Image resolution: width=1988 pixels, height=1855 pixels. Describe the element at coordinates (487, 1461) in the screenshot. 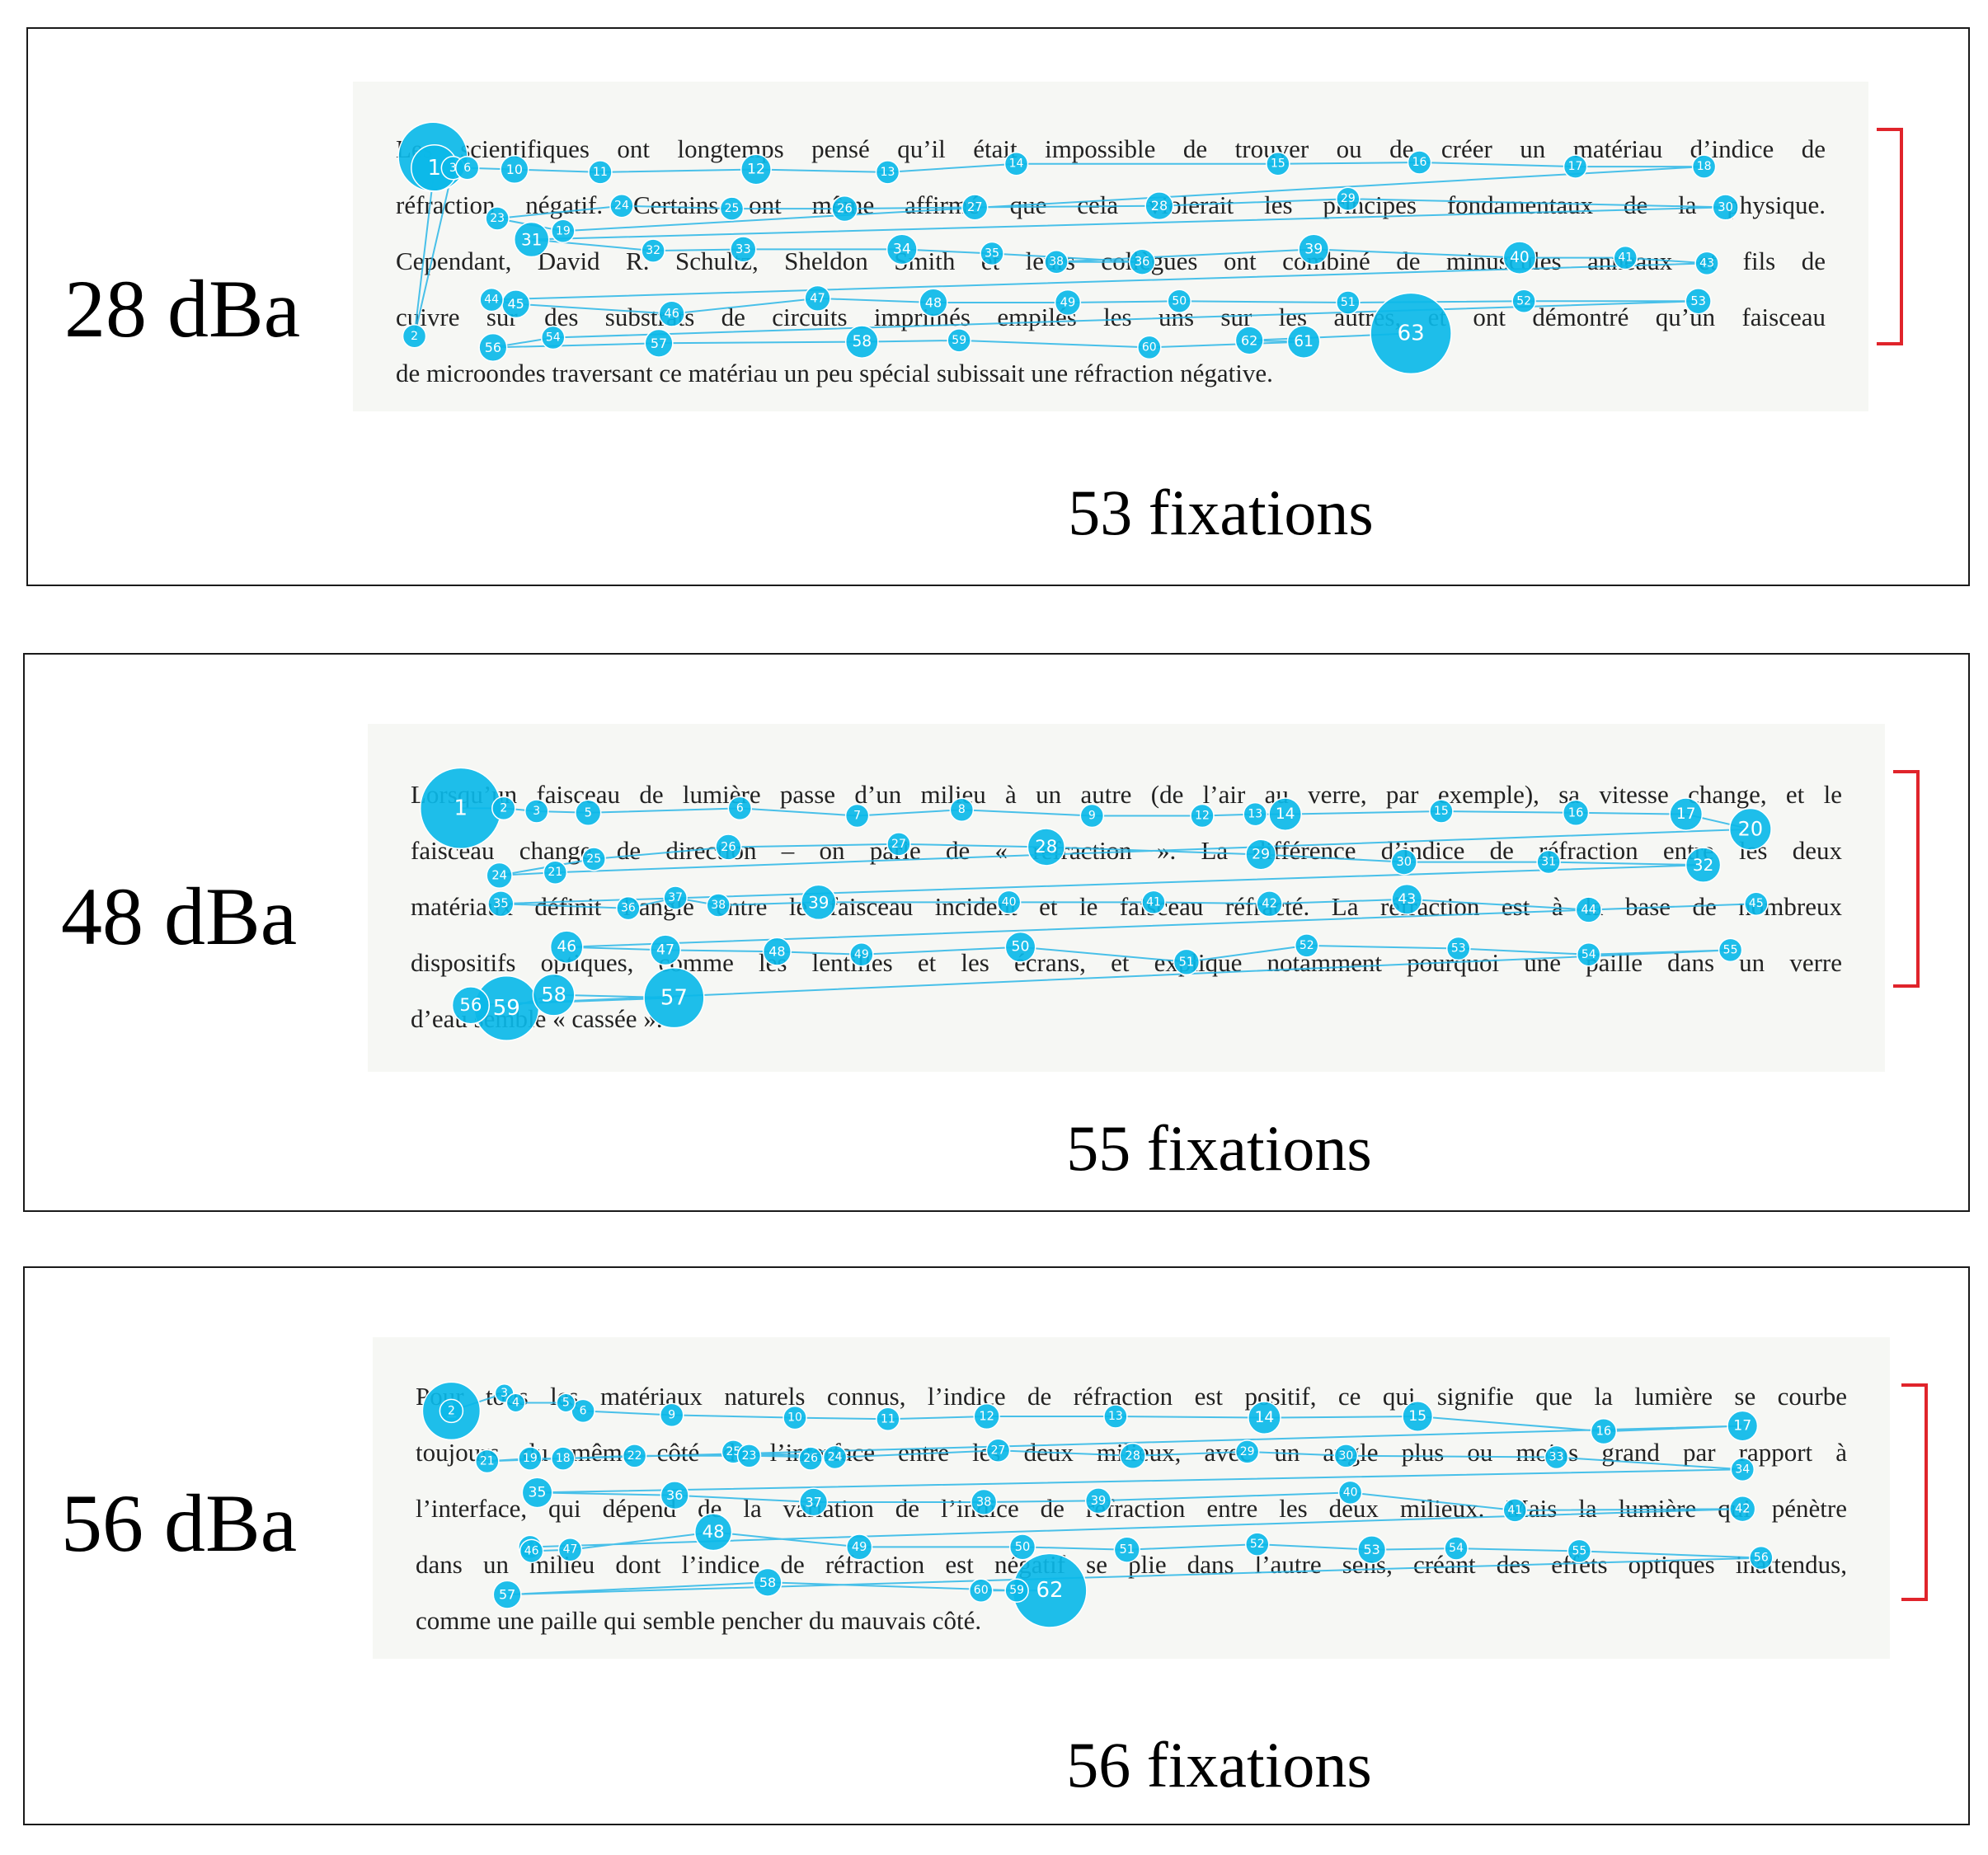

I see `fixation-point: 21` at that location.